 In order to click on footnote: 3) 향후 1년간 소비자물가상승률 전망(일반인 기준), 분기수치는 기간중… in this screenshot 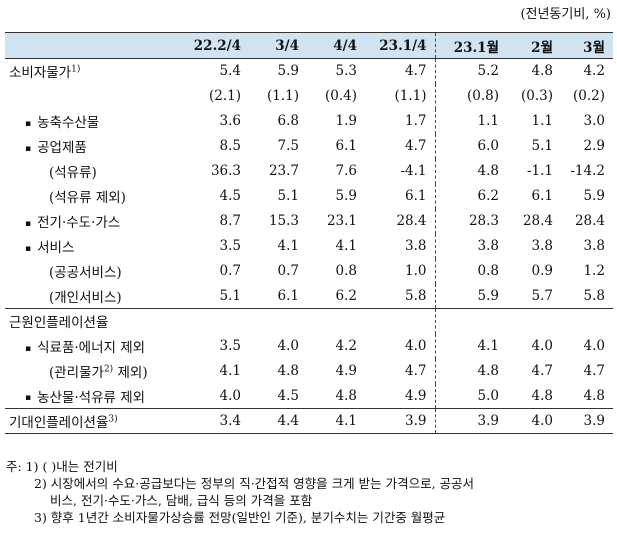, I will do `click(240, 517)`.